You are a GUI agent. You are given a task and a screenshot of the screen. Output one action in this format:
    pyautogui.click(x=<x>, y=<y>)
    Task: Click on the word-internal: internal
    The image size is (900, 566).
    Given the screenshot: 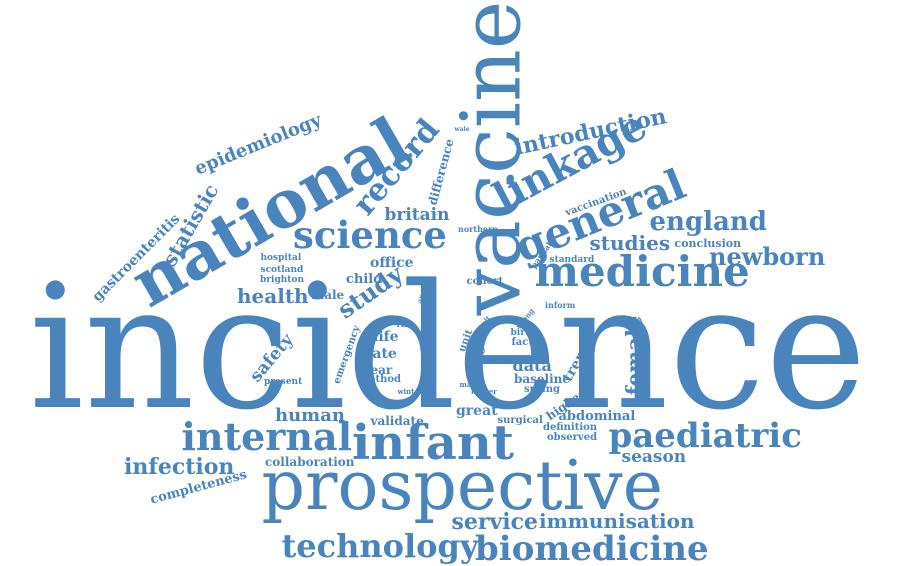 What is the action you would take?
    pyautogui.click(x=267, y=436)
    